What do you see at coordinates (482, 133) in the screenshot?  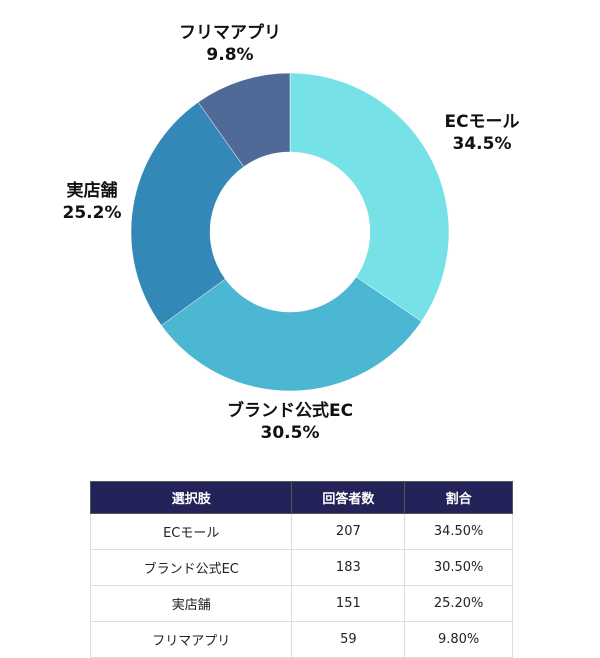 I see `slice-label-ec-mall: ECモール 34.5%` at bounding box center [482, 133].